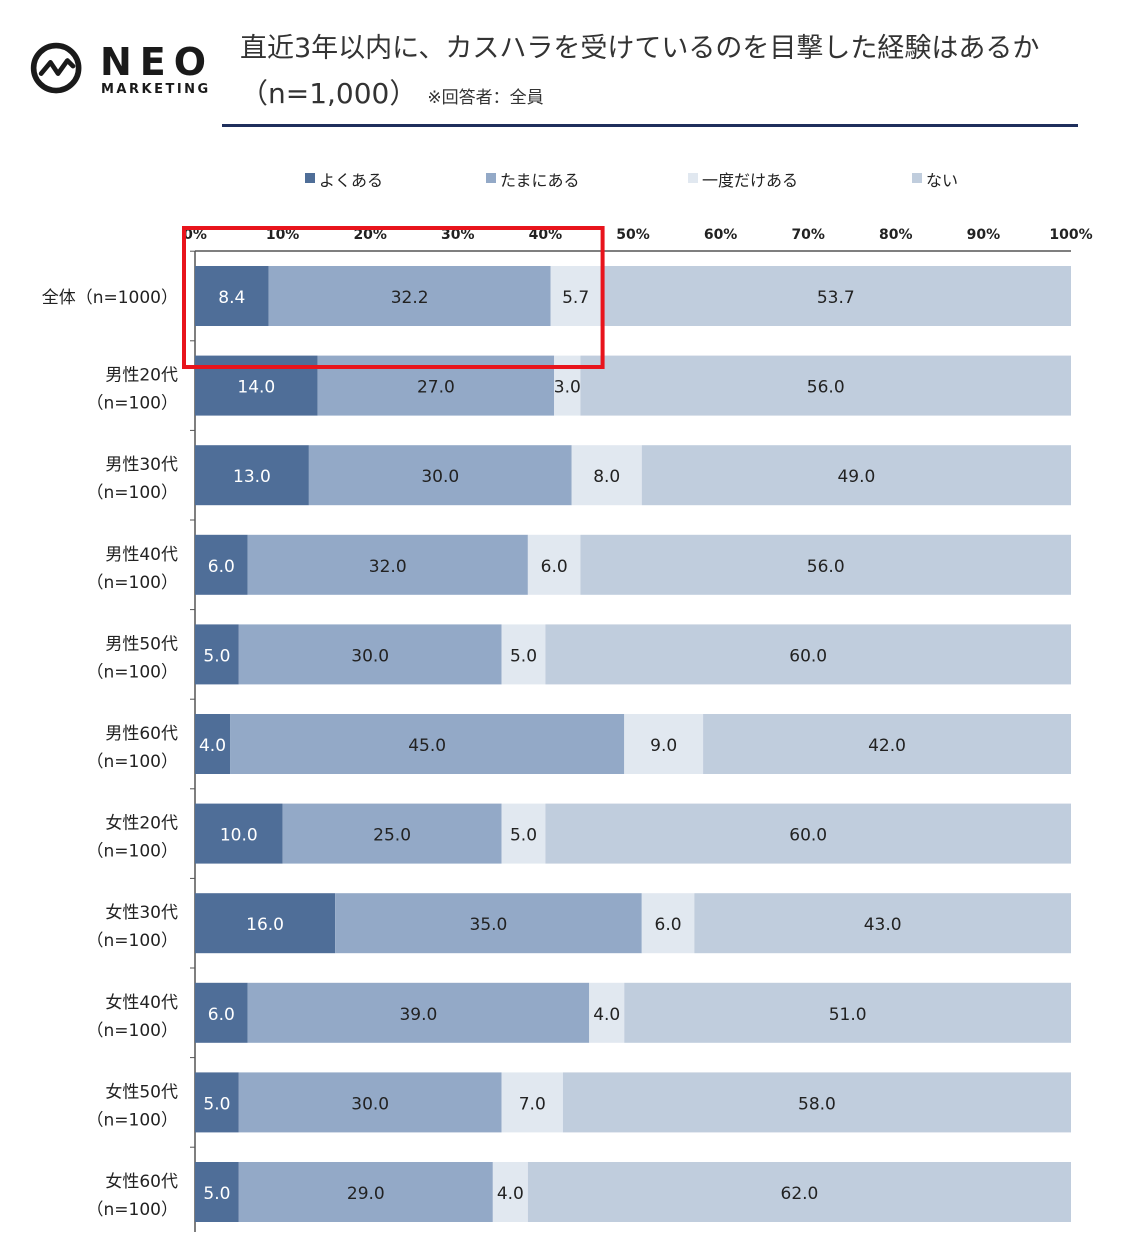 Image resolution: width=1138 pixels, height=1260 pixels. I want to click on data-label: 14.0, so click(256, 388).